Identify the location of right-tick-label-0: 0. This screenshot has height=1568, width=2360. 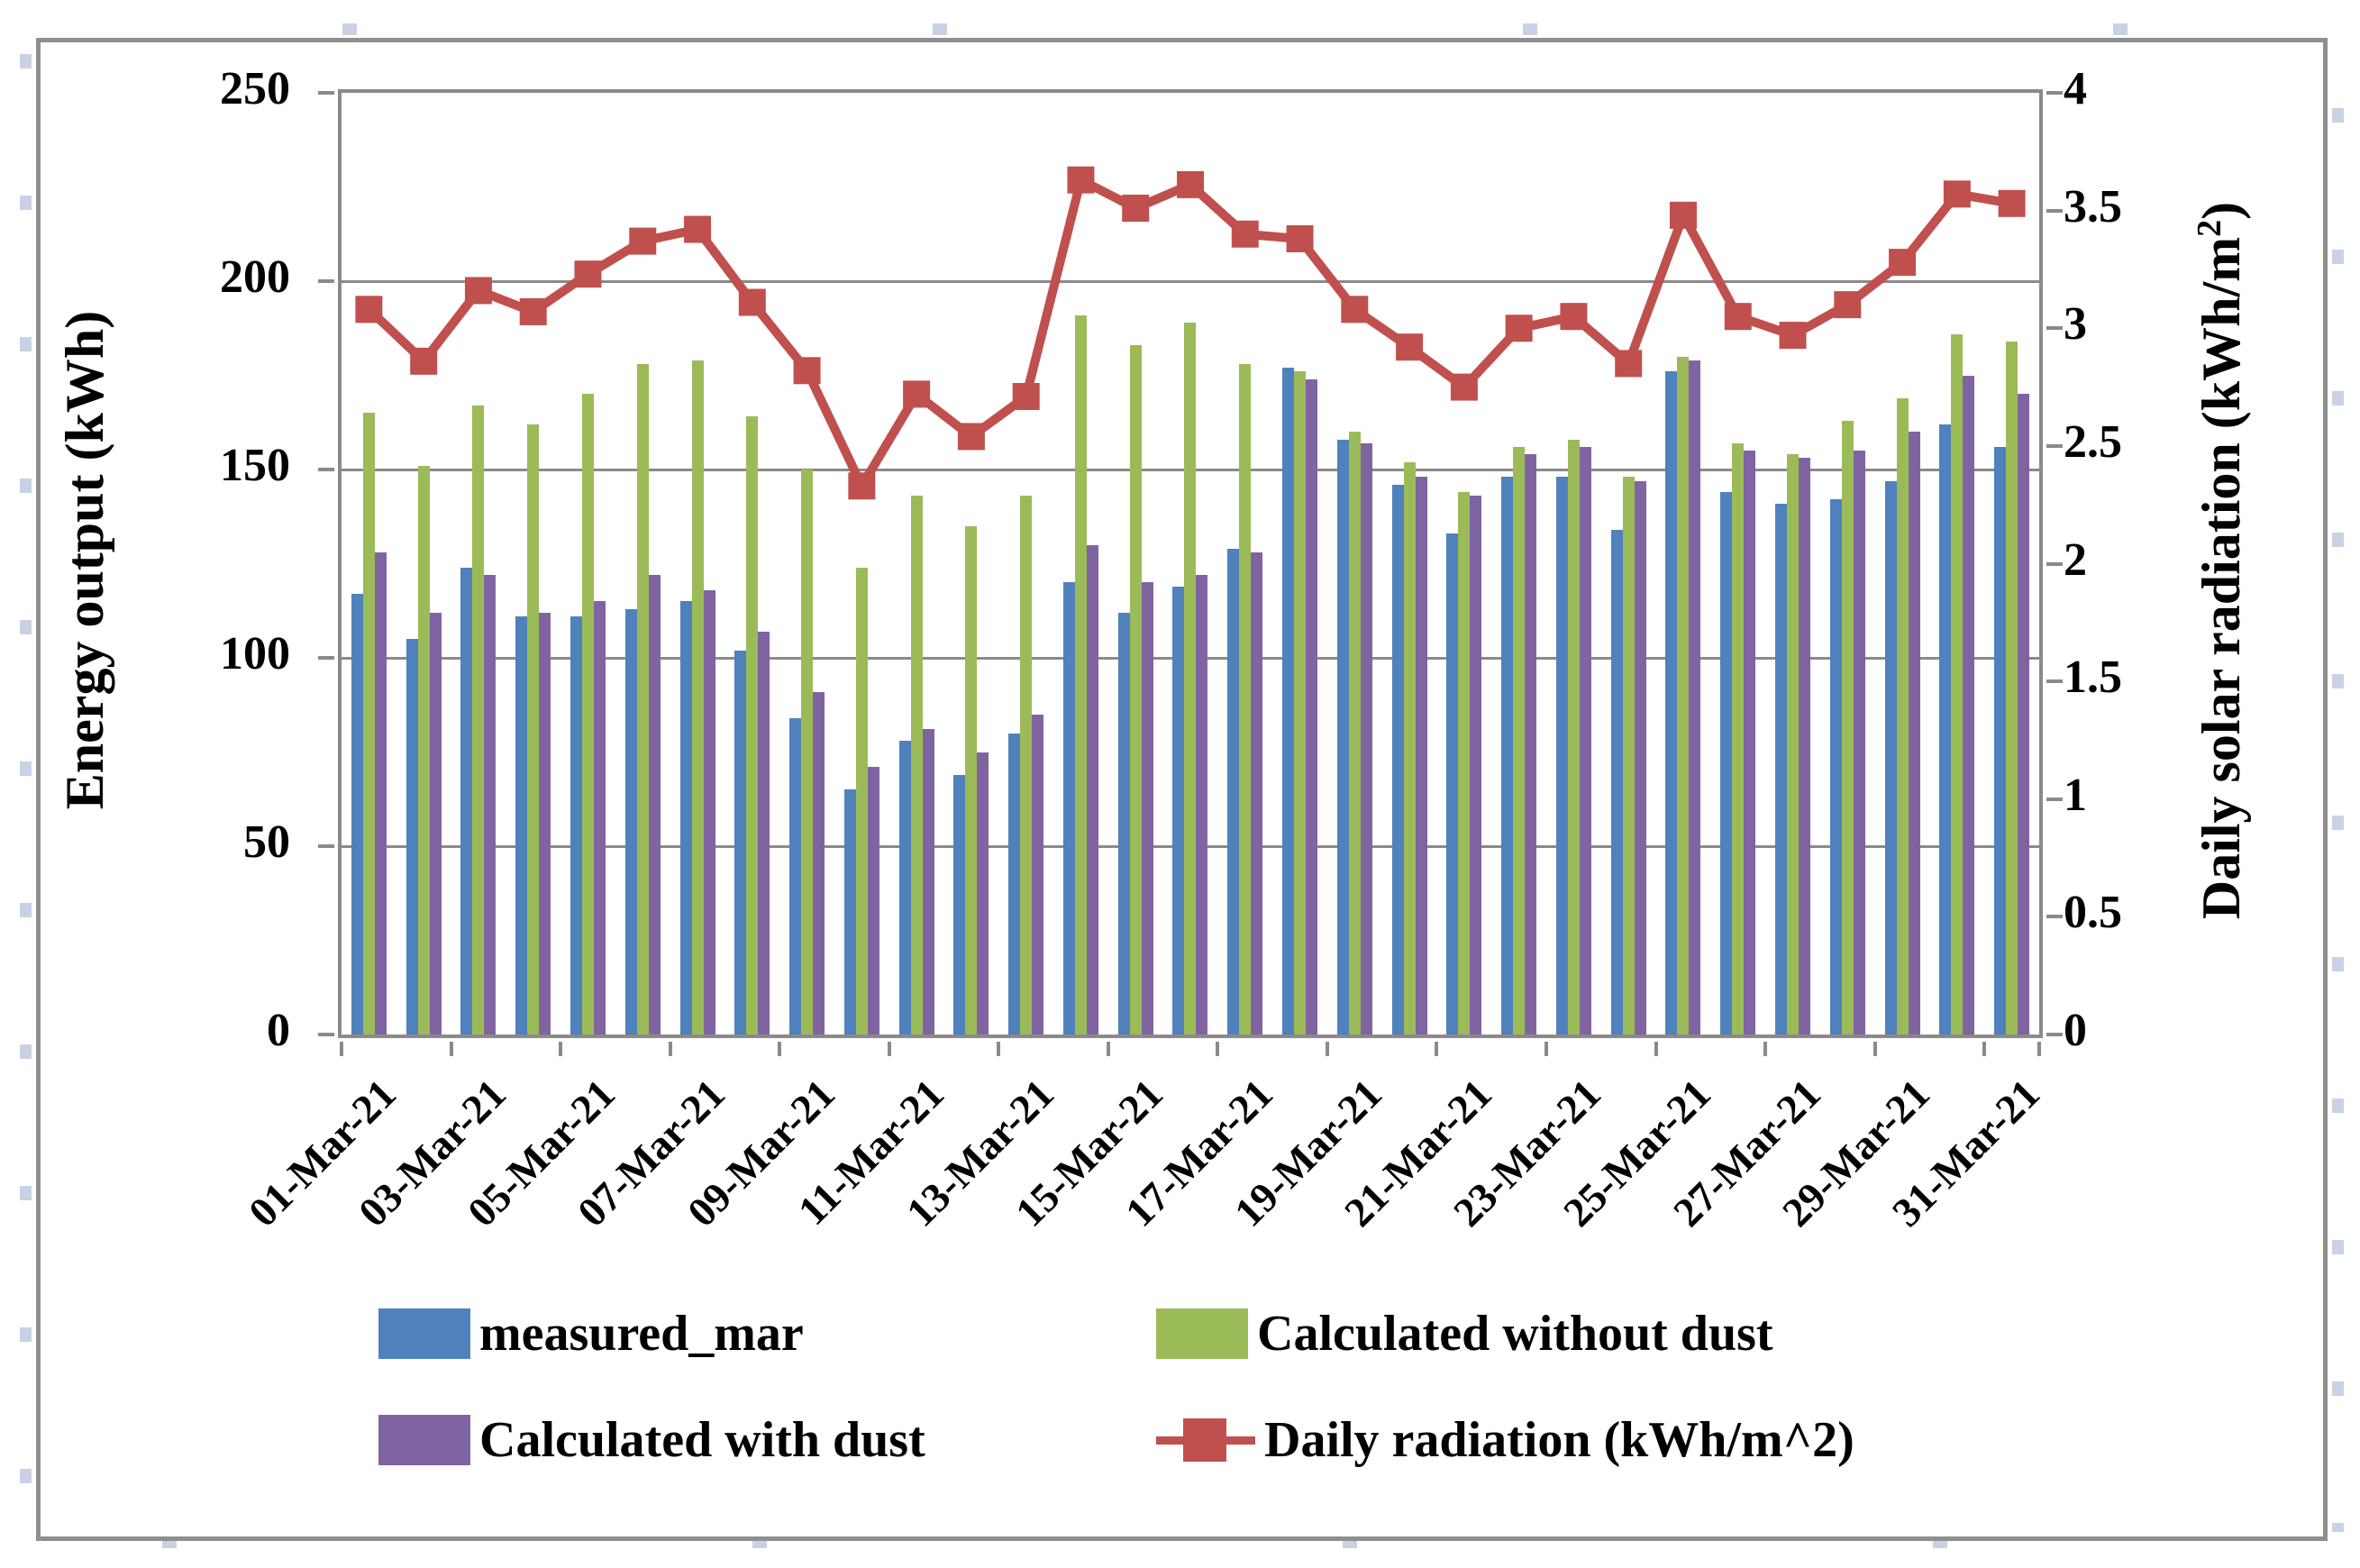
(2075, 1030).